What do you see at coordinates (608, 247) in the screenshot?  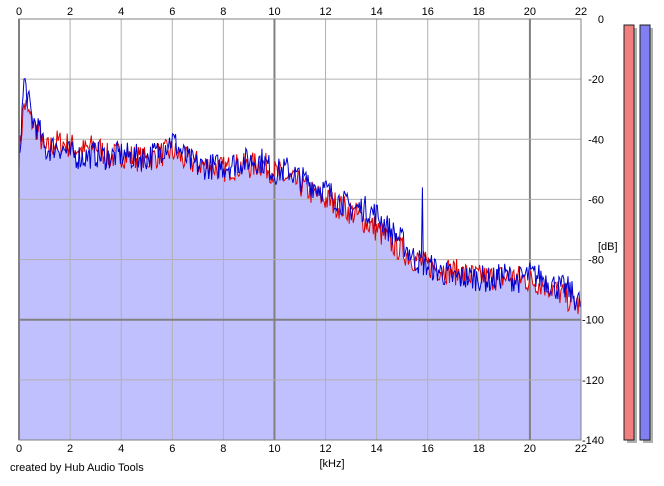 I see `y-axis-label: [dB]` at bounding box center [608, 247].